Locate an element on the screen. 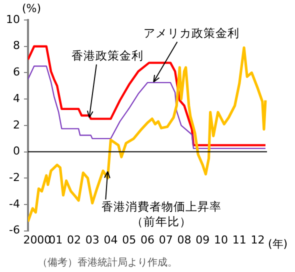 The width and height of the screenshot is (295, 272). x-tick-label: 07 is located at coordinates (165, 239).